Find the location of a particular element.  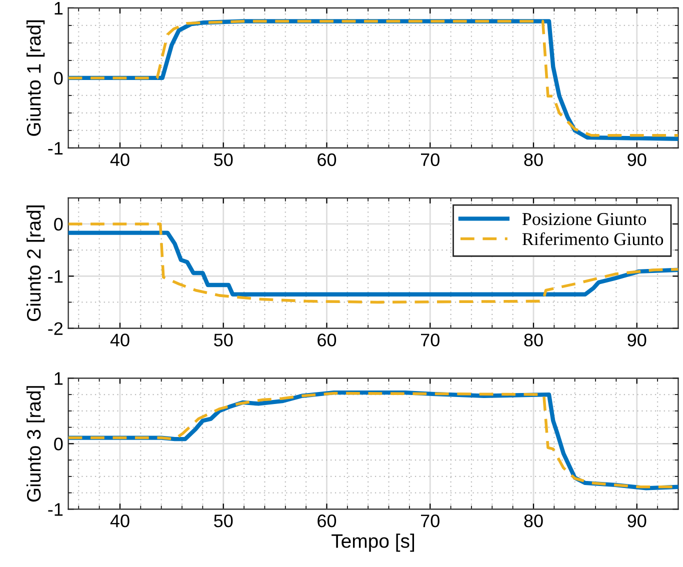

line-series is located at coordinates (373, 263).